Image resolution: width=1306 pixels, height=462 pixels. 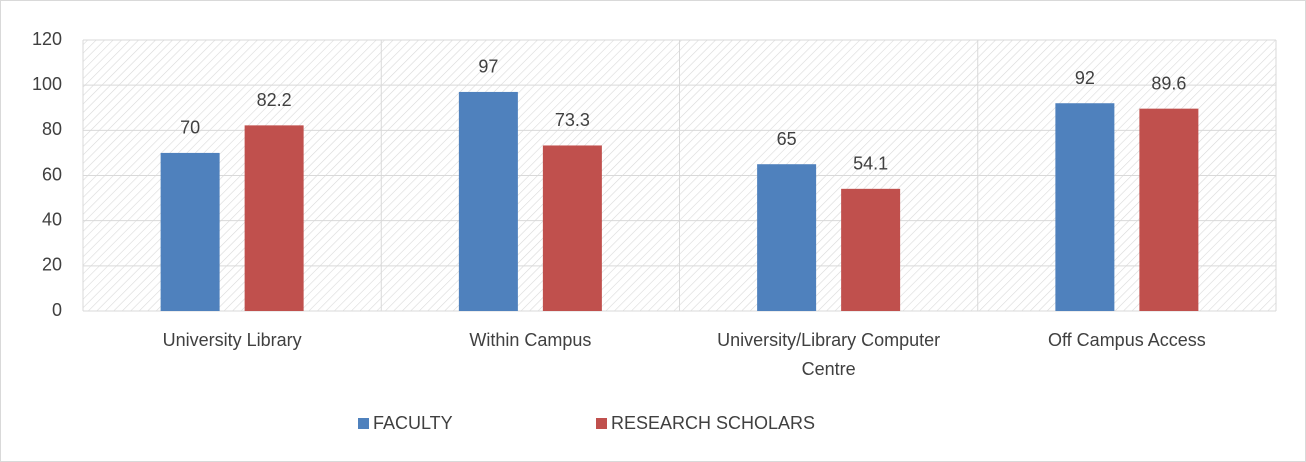 I want to click on y-tick-label: 100, so click(x=47, y=84).